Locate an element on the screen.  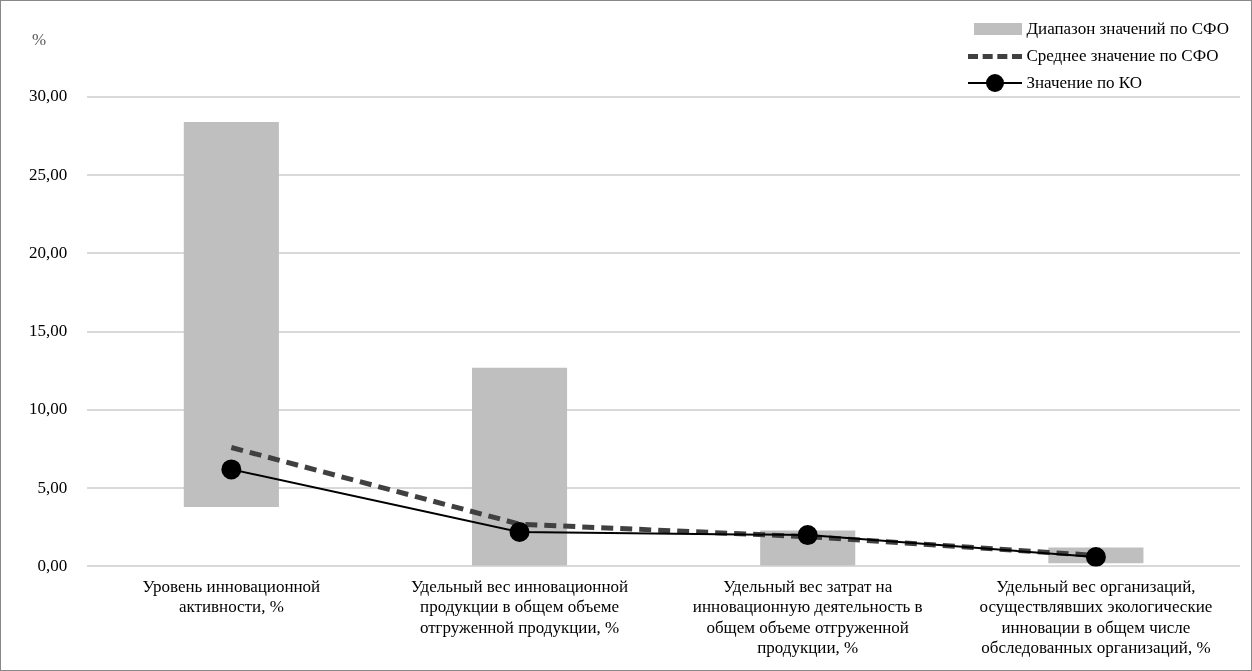
y-tick-label: 0,00 is located at coordinates (52, 565).